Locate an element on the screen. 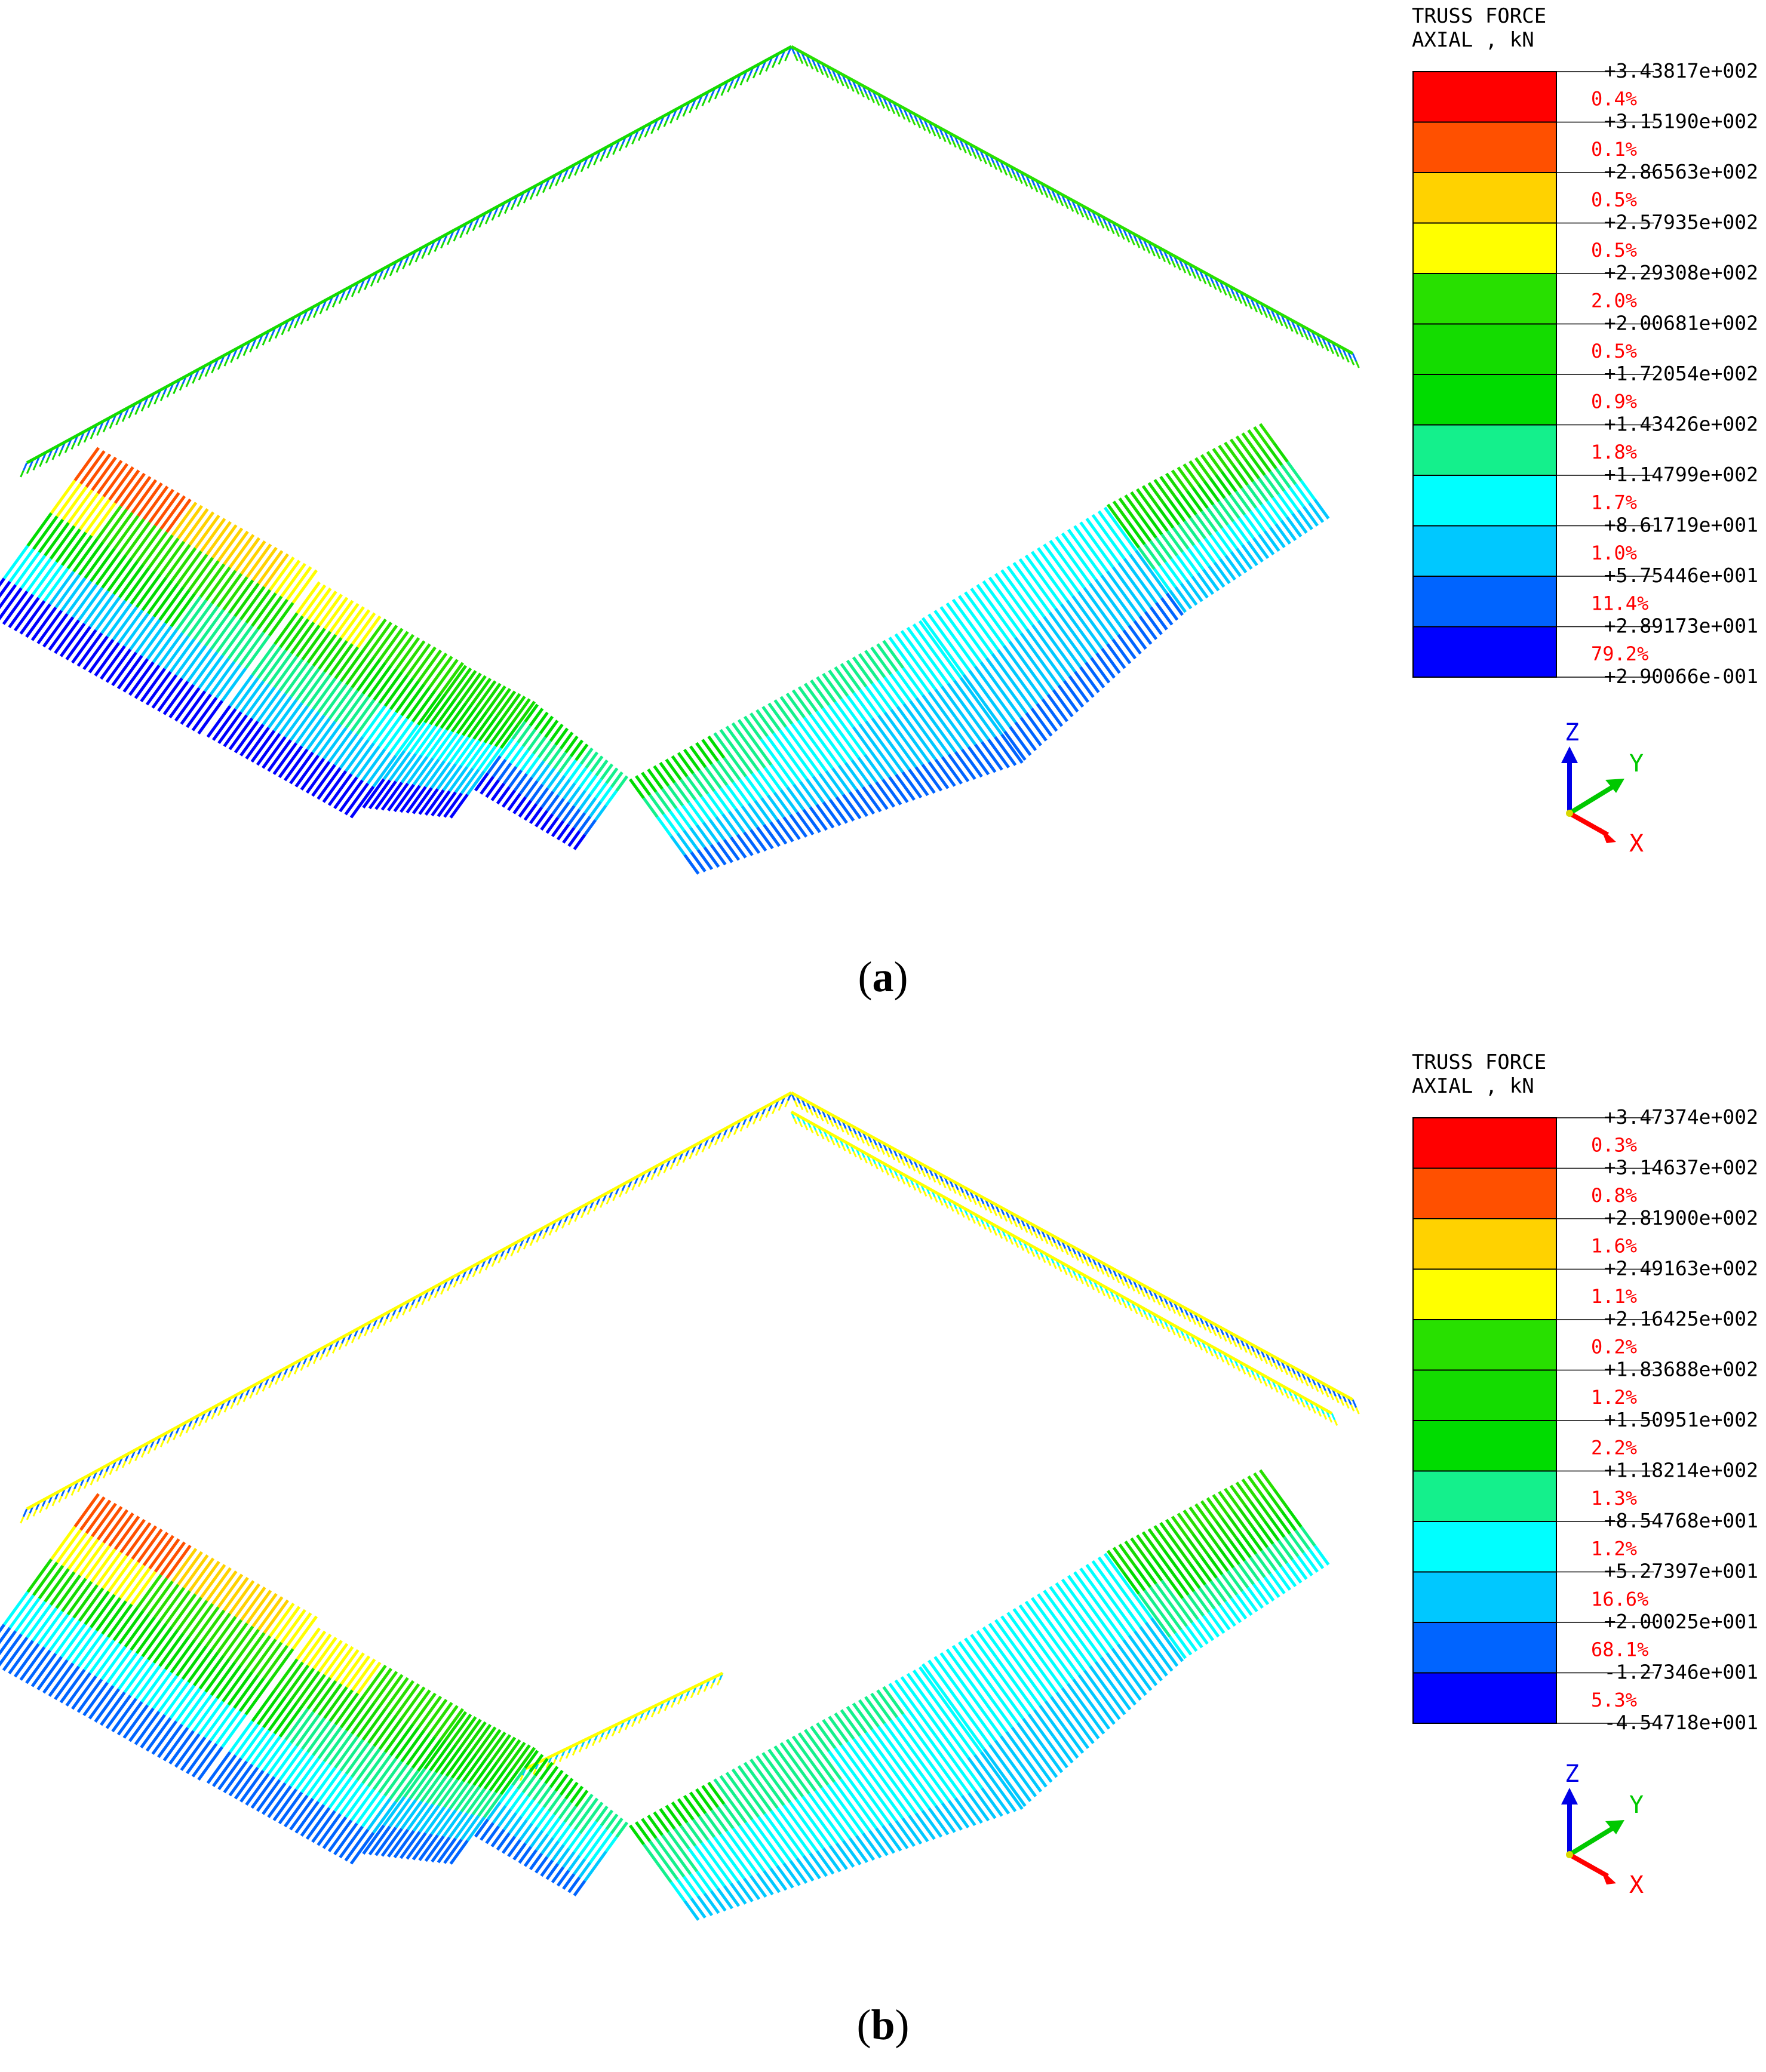  legend-bound: +3.14637e+002 is located at coordinates (1681, 1168).